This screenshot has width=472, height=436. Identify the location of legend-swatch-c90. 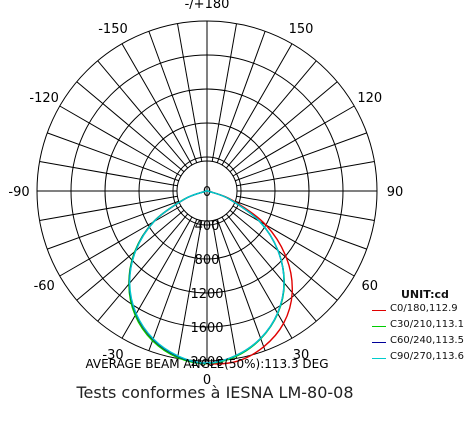
(379, 358).